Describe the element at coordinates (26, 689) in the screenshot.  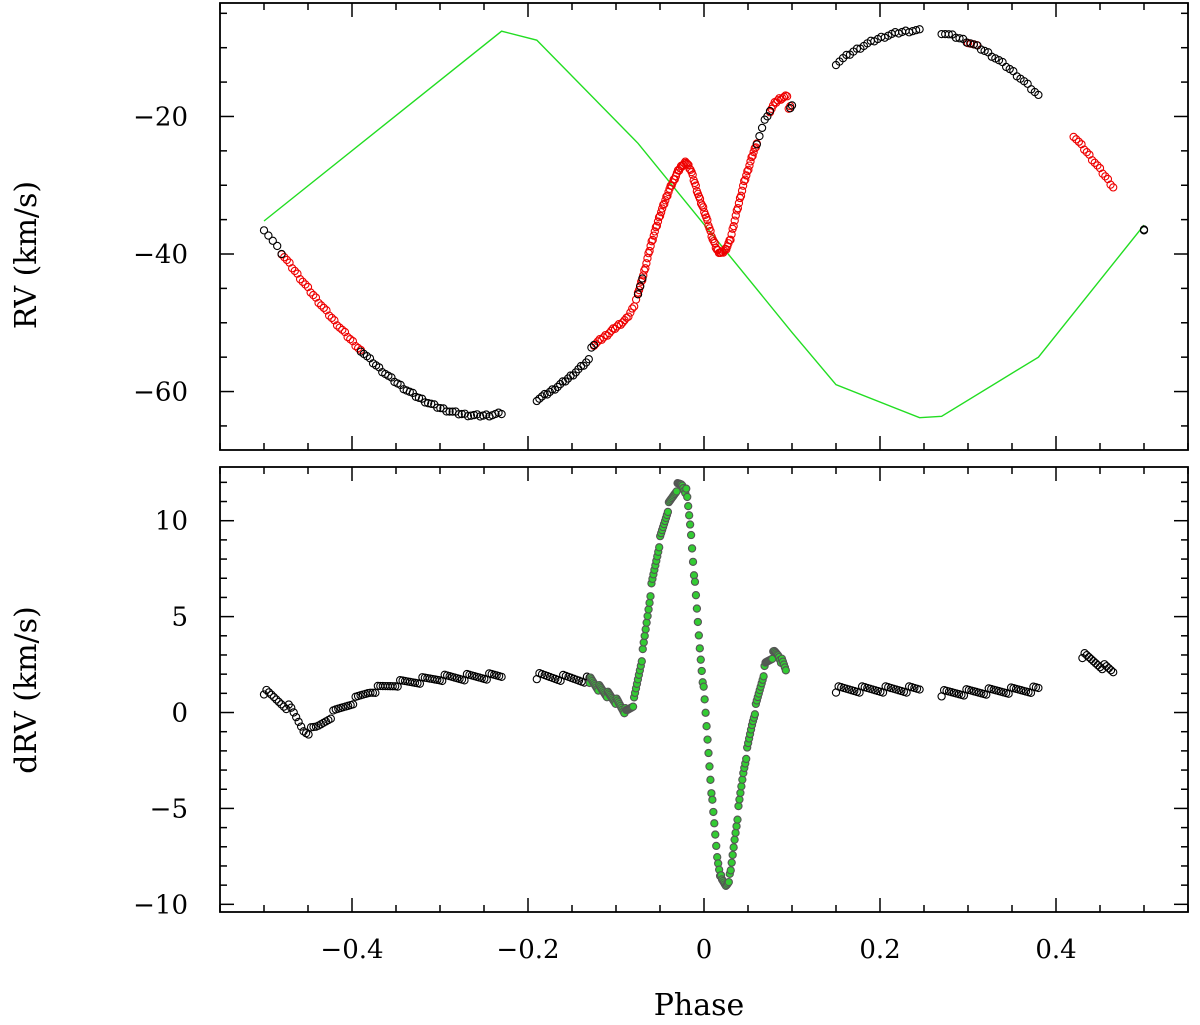
I see `drv-y-axis-title: dRV (km/s)` at that location.